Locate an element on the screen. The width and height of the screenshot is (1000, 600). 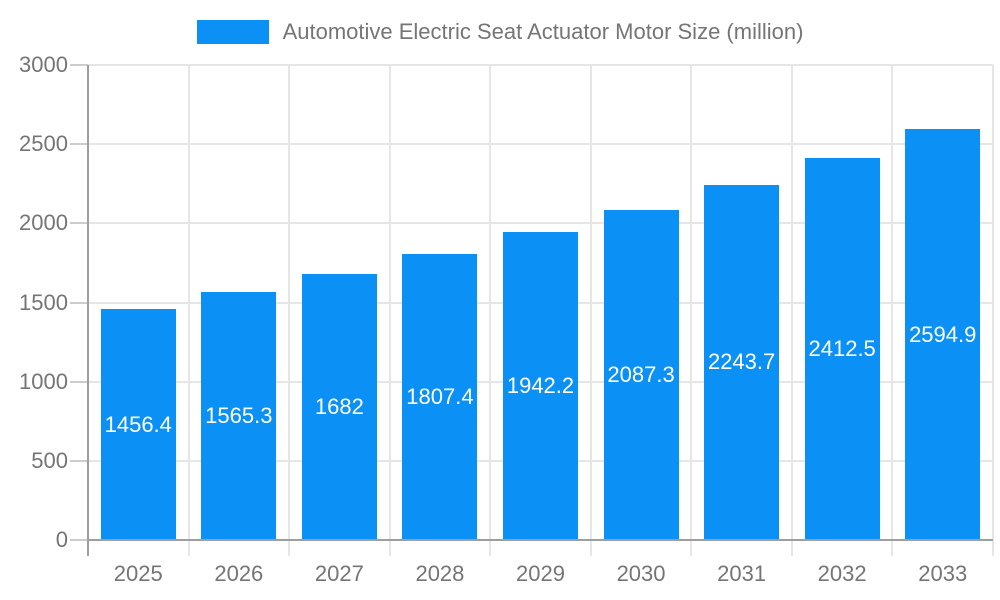
y-tick-label: 1500 is located at coordinates (43, 302).